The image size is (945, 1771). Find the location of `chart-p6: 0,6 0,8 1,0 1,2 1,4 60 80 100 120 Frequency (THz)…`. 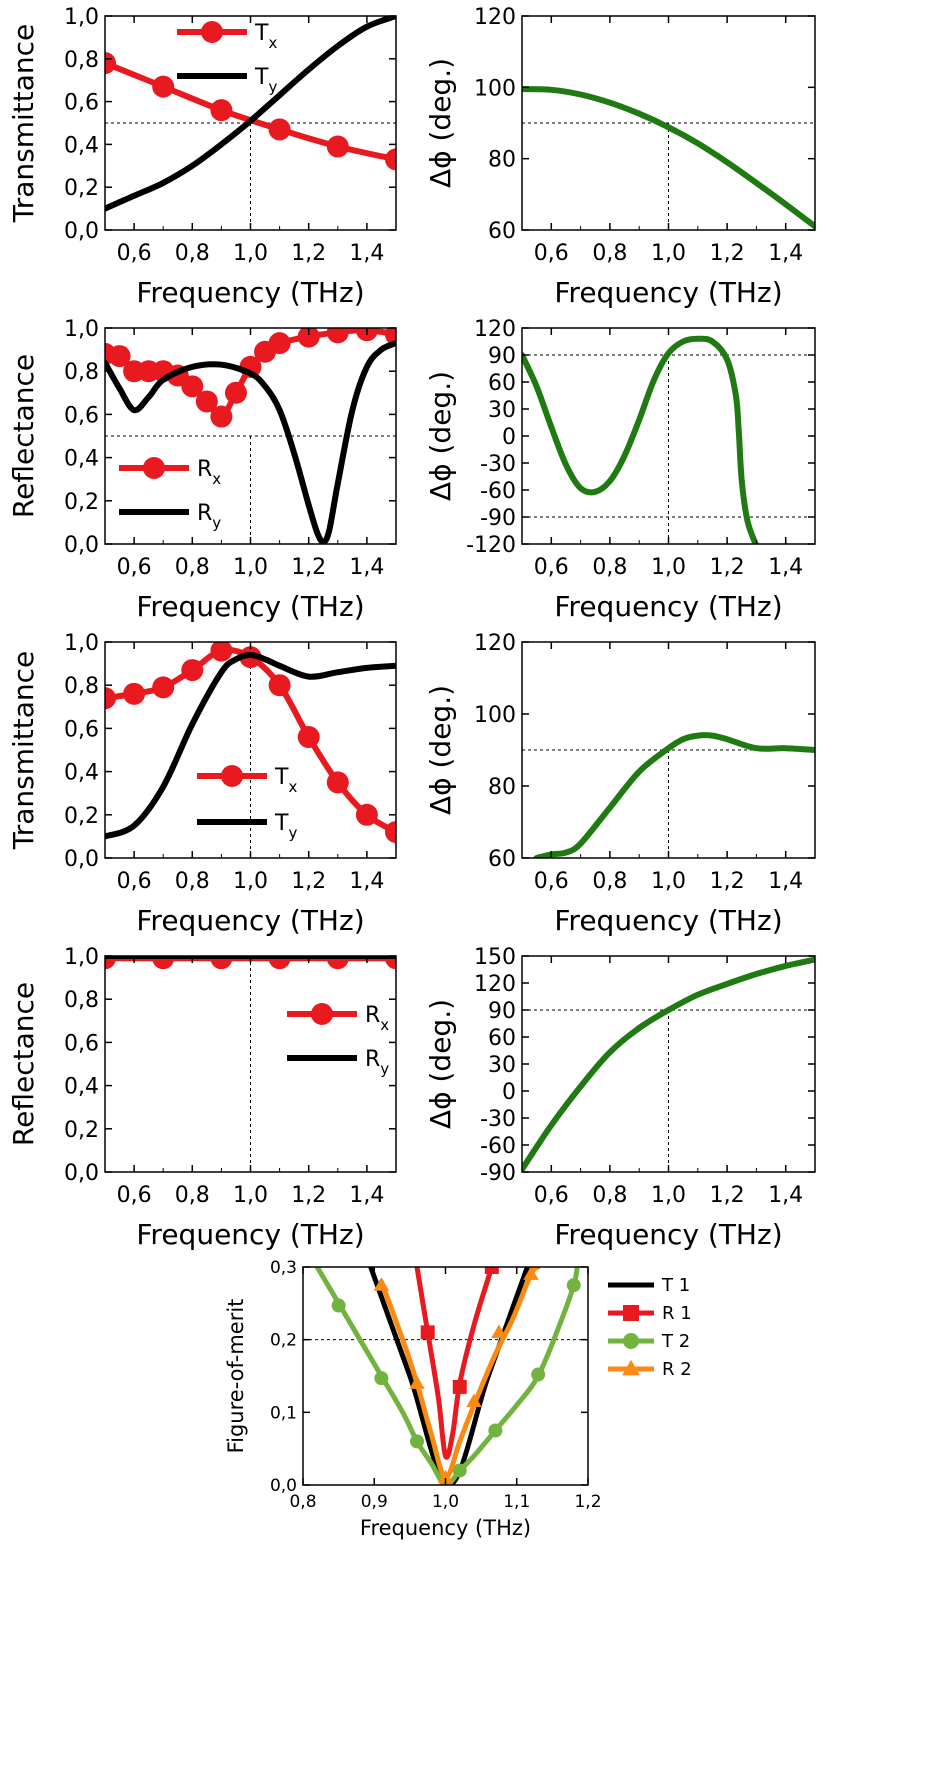

chart-p6: 0,6 0,8 1,0 1,2 1,4 60 80 100 120 Frequency (THz)… is located at coordinates (620, 784).